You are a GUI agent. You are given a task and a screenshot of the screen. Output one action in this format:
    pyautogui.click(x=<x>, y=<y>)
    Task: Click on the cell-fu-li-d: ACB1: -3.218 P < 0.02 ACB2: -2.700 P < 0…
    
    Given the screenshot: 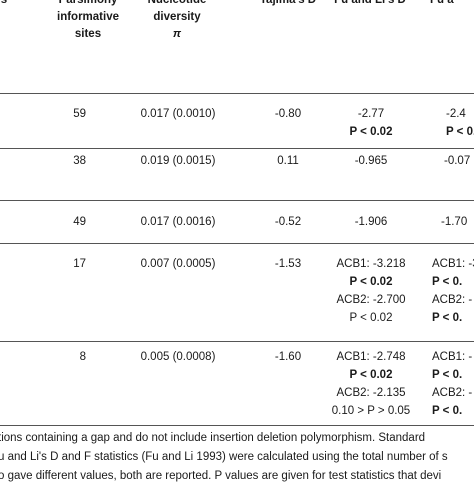 What is the action you would take?
    pyautogui.click(x=371, y=291)
    